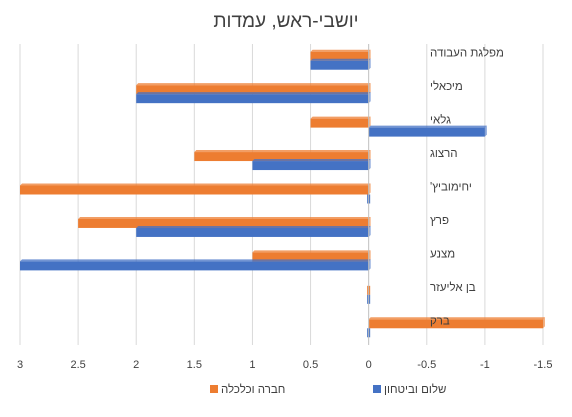 The width and height of the screenshot is (572, 417). What do you see at coordinates (485, 365) in the screenshot?
I see `x-tick-label: -1` at bounding box center [485, 365].